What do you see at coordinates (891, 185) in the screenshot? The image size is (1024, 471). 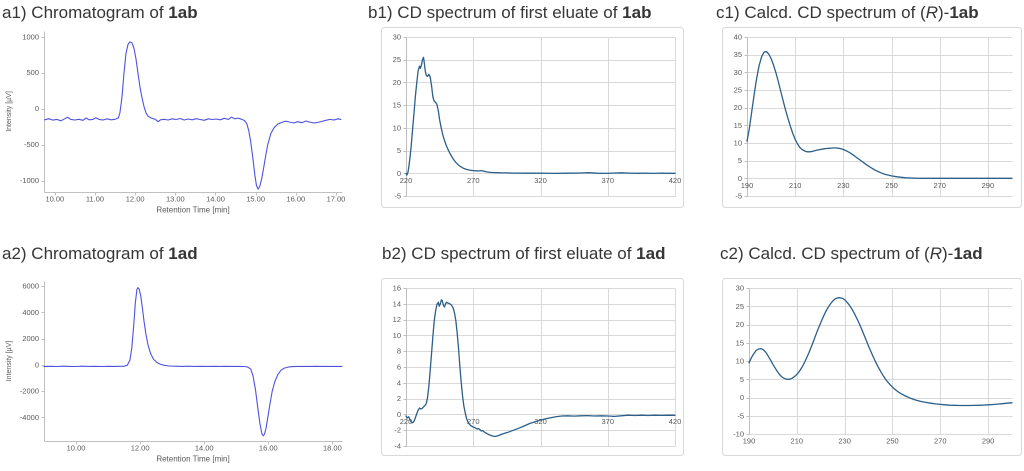 I see `svg-text: 250` at bounding box center [891, 185].